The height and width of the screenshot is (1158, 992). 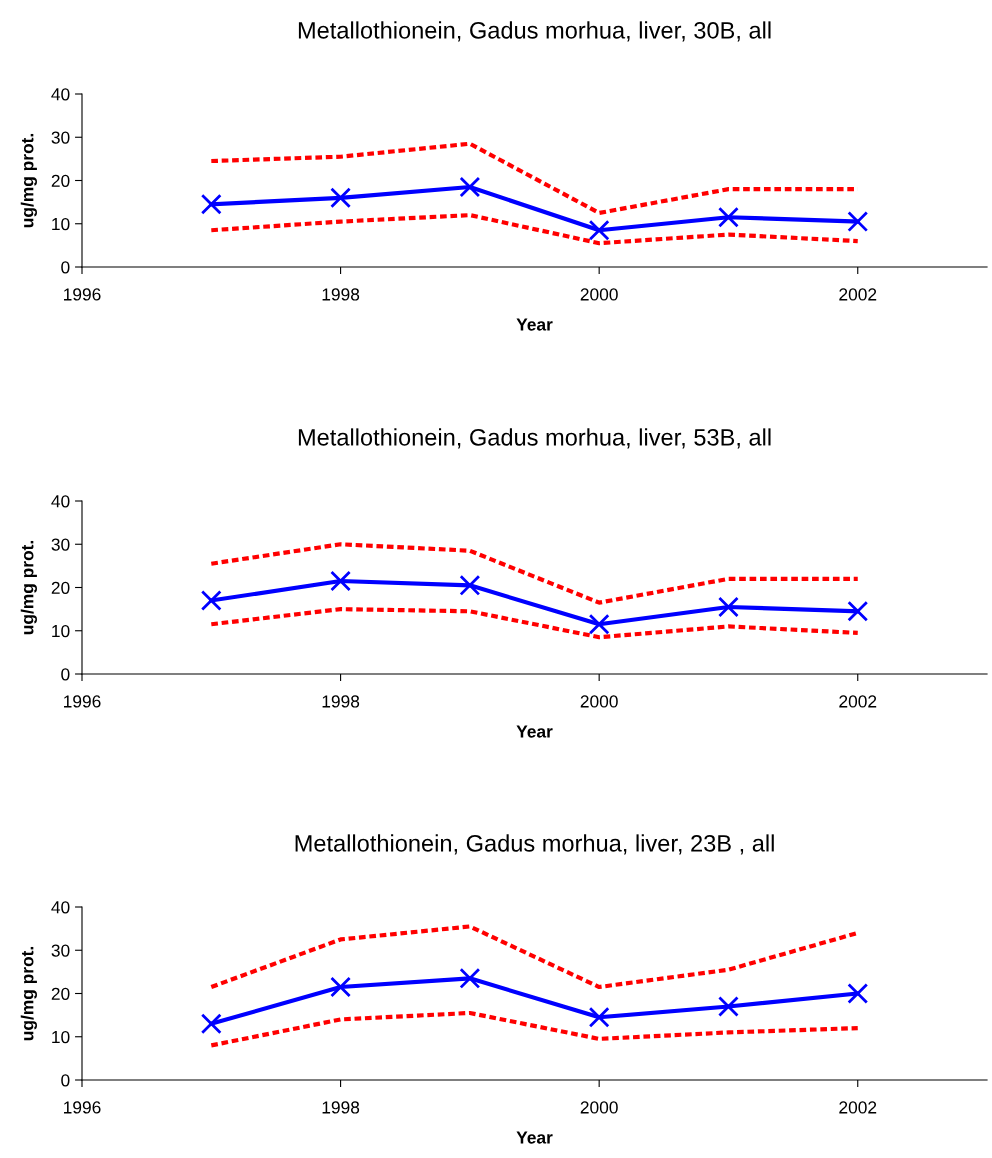 I want to click on chart-title: Metallothionein, Gadus morhua, liver, 30B, all, so click(x=534, y=31).